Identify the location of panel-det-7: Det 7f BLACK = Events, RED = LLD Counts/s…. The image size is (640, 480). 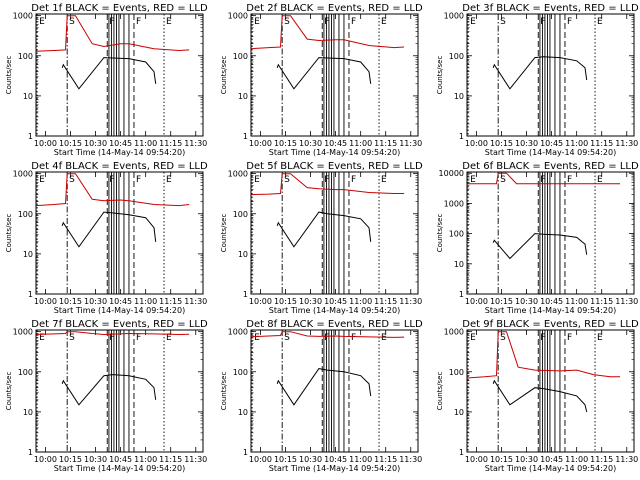
(106, 396).